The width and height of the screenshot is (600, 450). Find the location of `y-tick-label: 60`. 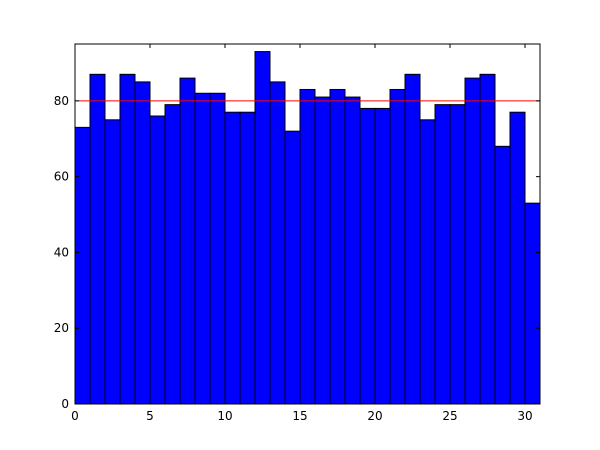

y-tick-label: 60 is located at coordinates (61, 177).